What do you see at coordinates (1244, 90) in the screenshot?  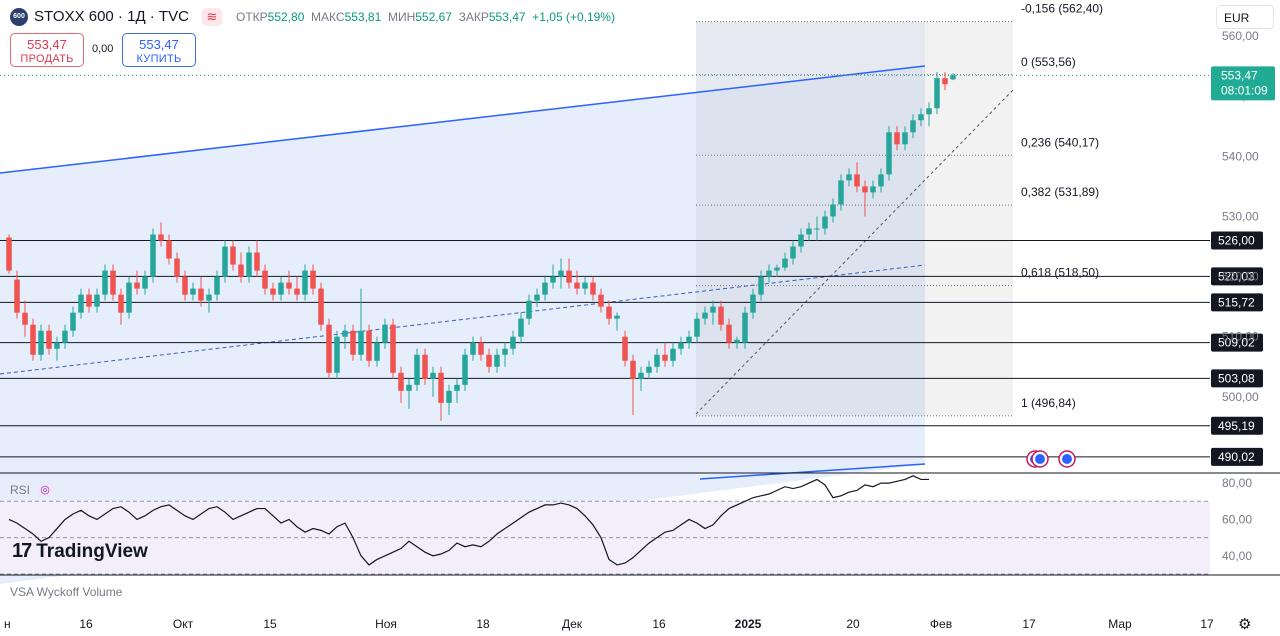 I see `countdown-label: 08:01:09` at bounding box center [1244, 90].